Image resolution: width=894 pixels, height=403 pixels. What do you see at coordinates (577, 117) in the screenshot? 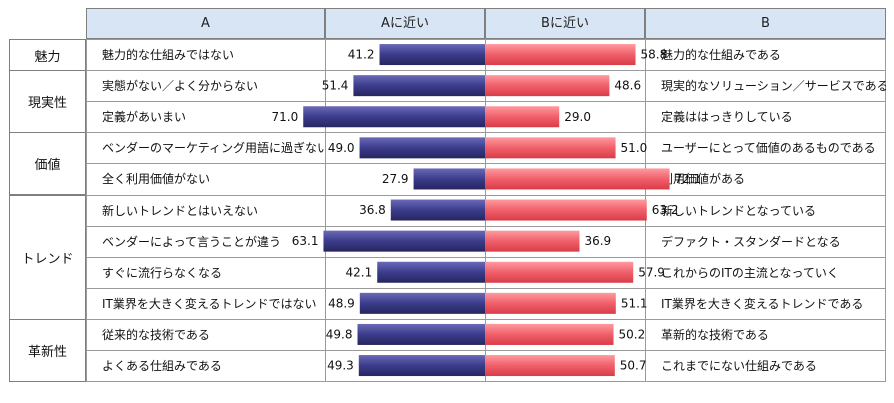
I see `value-label-b: 29.0` at bounding box center [577, 117].